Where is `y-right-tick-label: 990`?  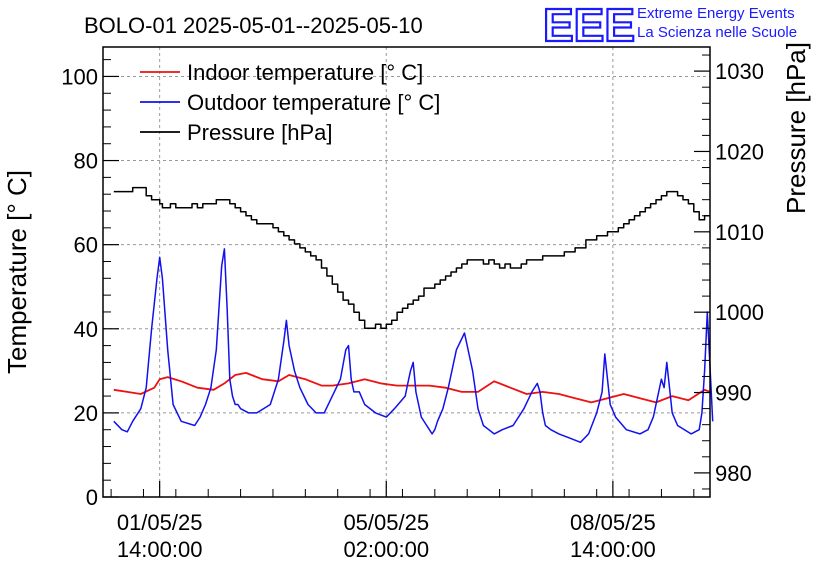
y-right-tick-label: 990 is located at coordinates (733, 393).